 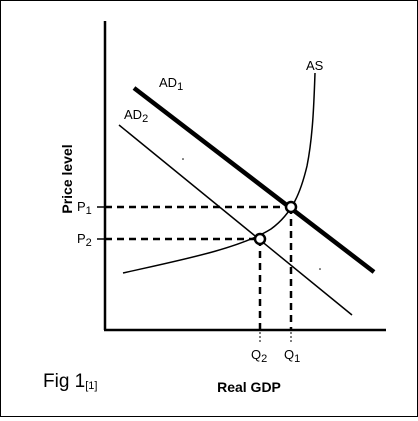 I want to click on p2-label: P2, so click(x=84, y=240).